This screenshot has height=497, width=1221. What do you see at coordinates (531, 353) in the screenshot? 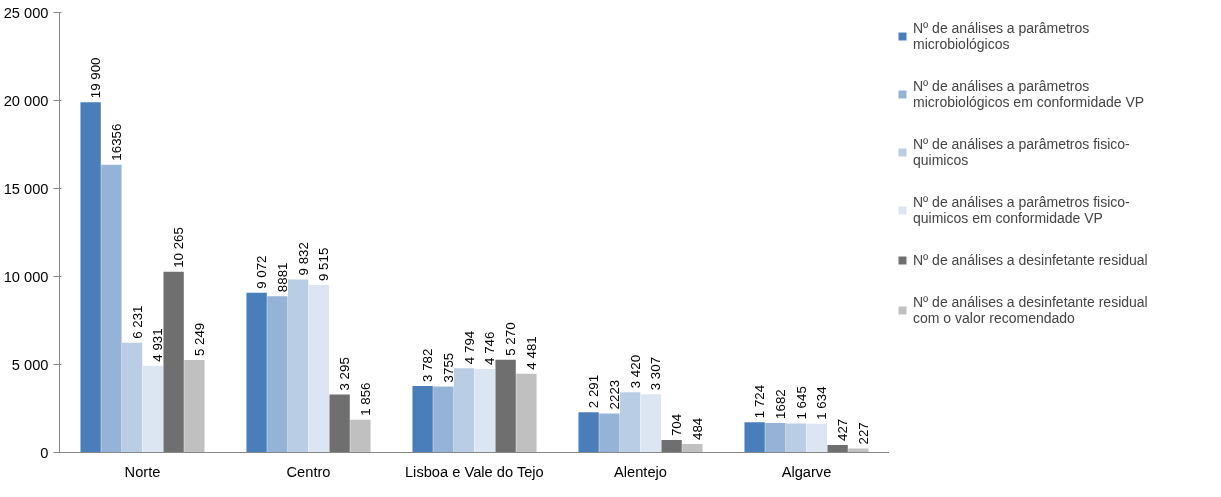
I see `data-label: 4 481` at bounding box center [531, 353].